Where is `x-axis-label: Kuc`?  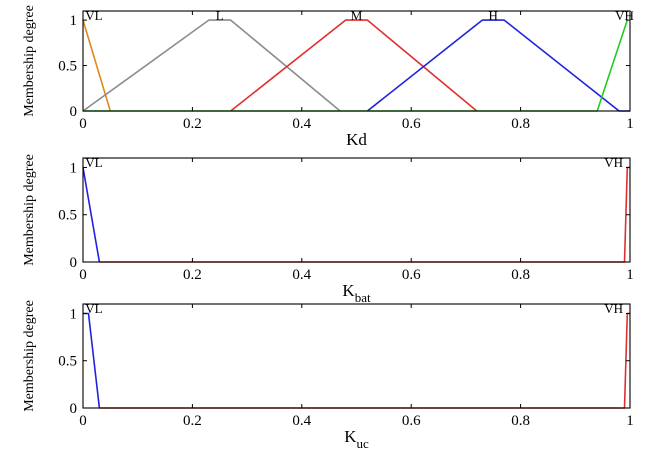
x-axis-label: Kuc is located at coordinates (356, 439).